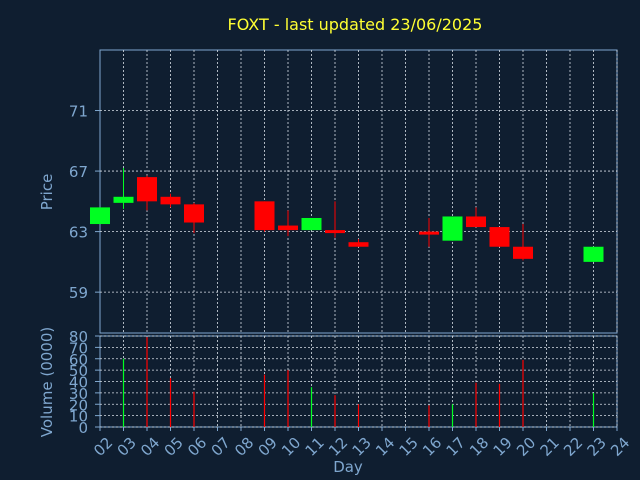 The height and width of the screenshot is (480, 640). What do you see at coordinates (78, 293) in the screenshot?
I see `price-tick-label: 59` at bounding box center [78, 293].